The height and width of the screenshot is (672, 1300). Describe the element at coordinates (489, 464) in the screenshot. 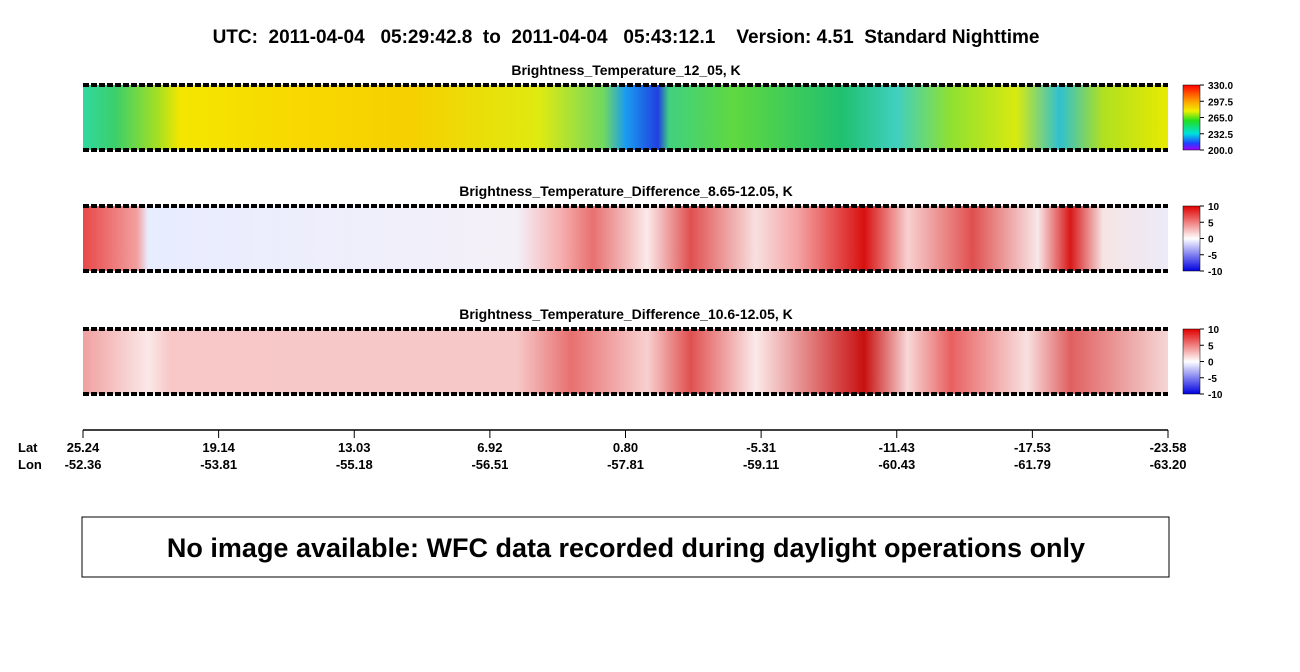

I see `lon-tick-label: -56.51` at that location.